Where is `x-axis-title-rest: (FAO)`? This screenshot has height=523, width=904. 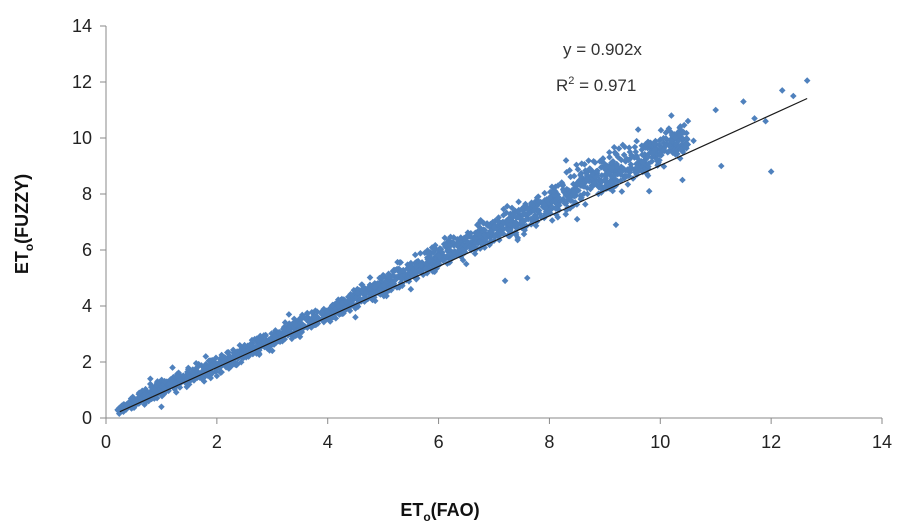 x-axis-title-rest: (FAO) is located at coordinates (455, 510).